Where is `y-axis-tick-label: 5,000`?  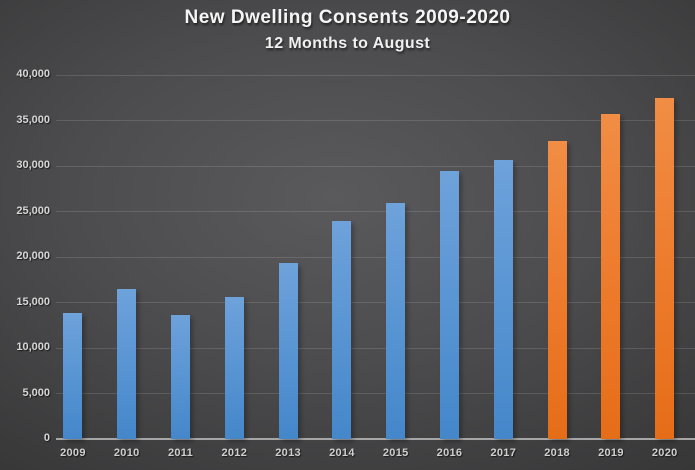 y-axis-tick-label: 5,000 is located at coordinates (36, 392).